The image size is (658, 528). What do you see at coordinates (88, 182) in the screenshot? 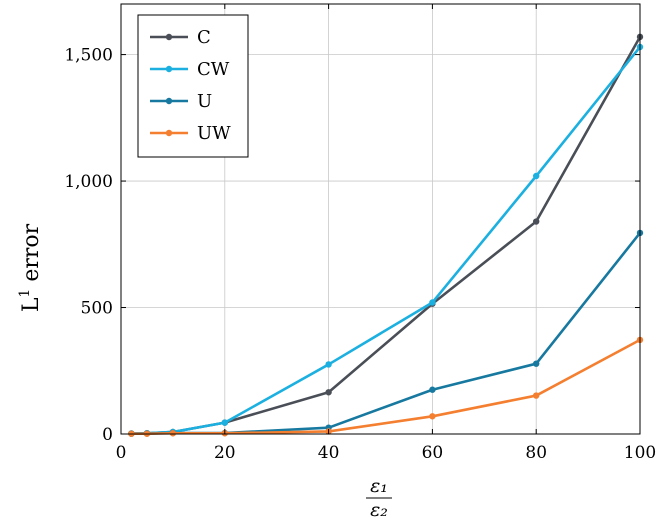
I see `y-tick-label: 1,000` at bounding box center [88, 182].